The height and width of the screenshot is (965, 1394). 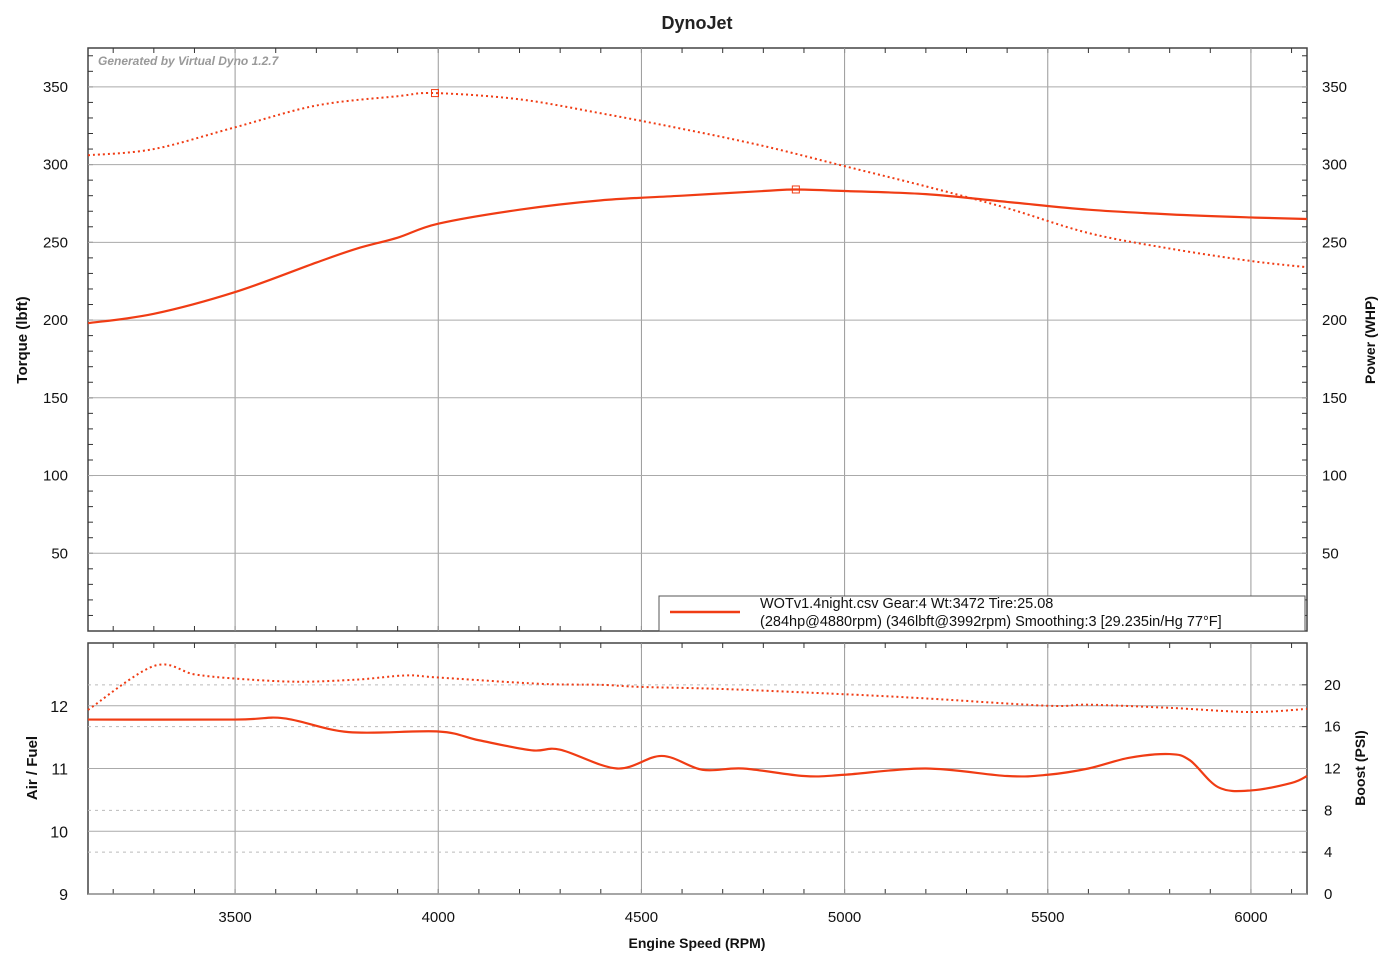 What do you see at coordinates (435, 93) in the screenshot?
I see `torque-curve-peak-marker` at bounding box center [435, 93].